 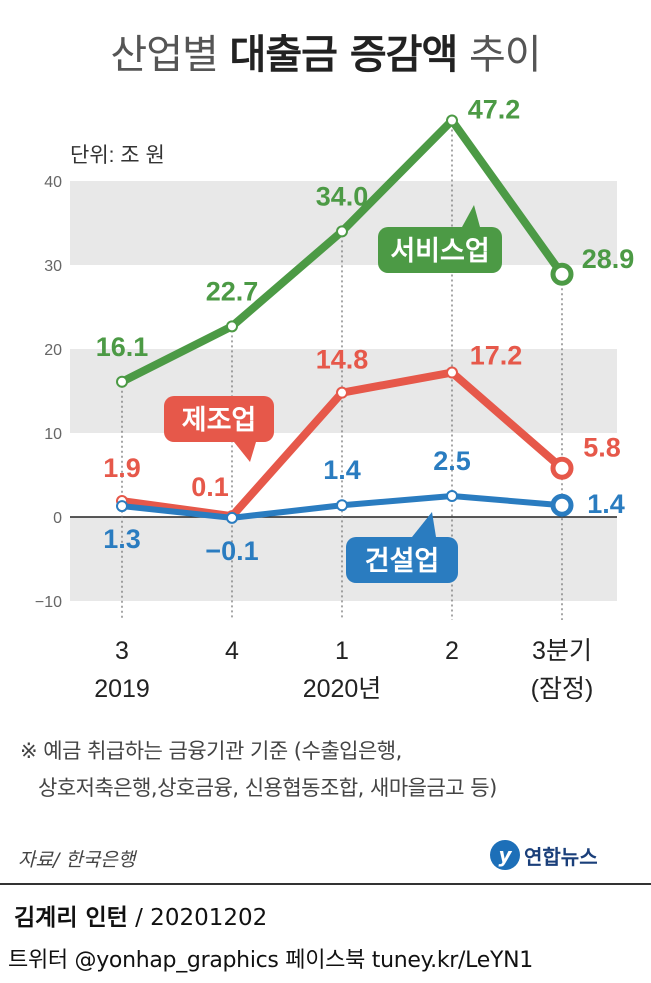 What do you see at coordinates (232, 651) in the screenshot?
I see `x-tick-label: 4` at bounding box center [232, 651].